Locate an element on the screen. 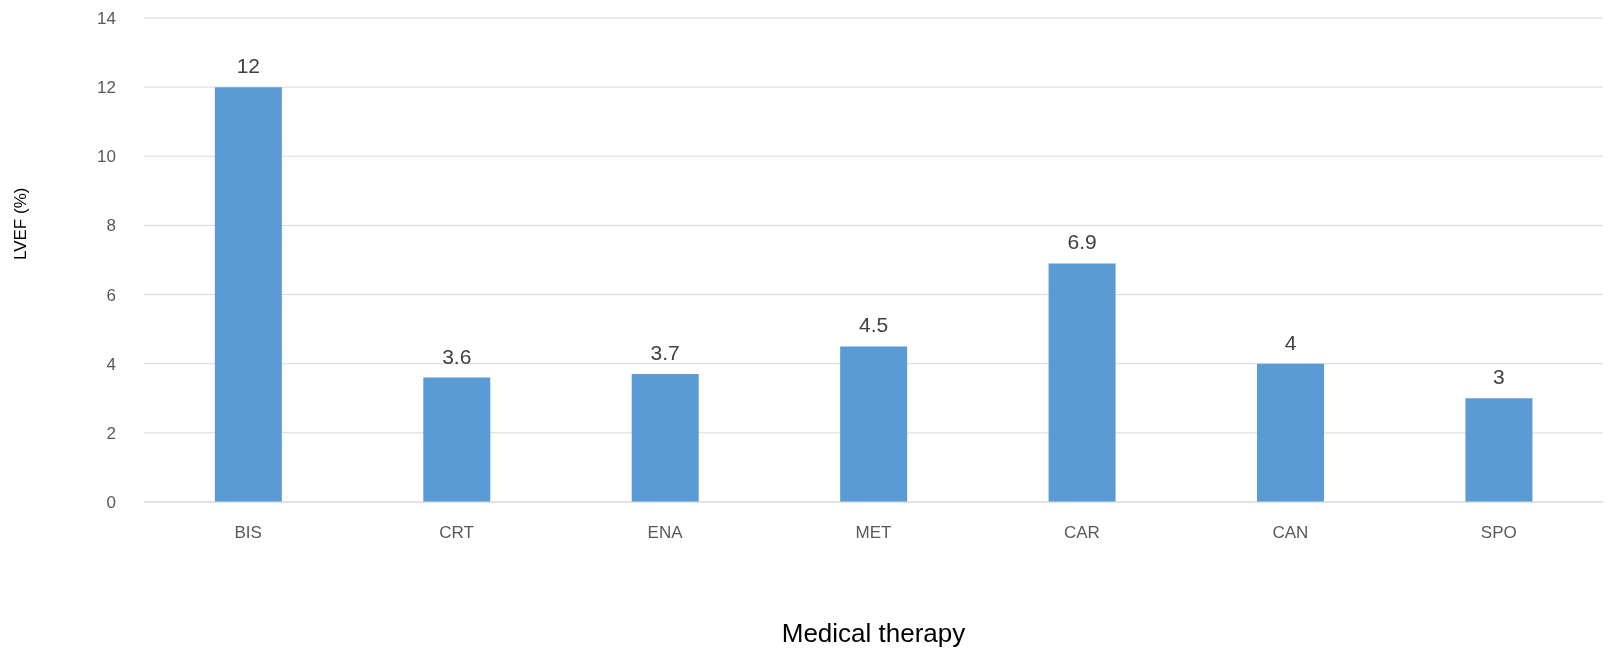 This screenshot has width=1611, height=658. y-axis-title: LVEF (%) is located at coordinates (21, 223).